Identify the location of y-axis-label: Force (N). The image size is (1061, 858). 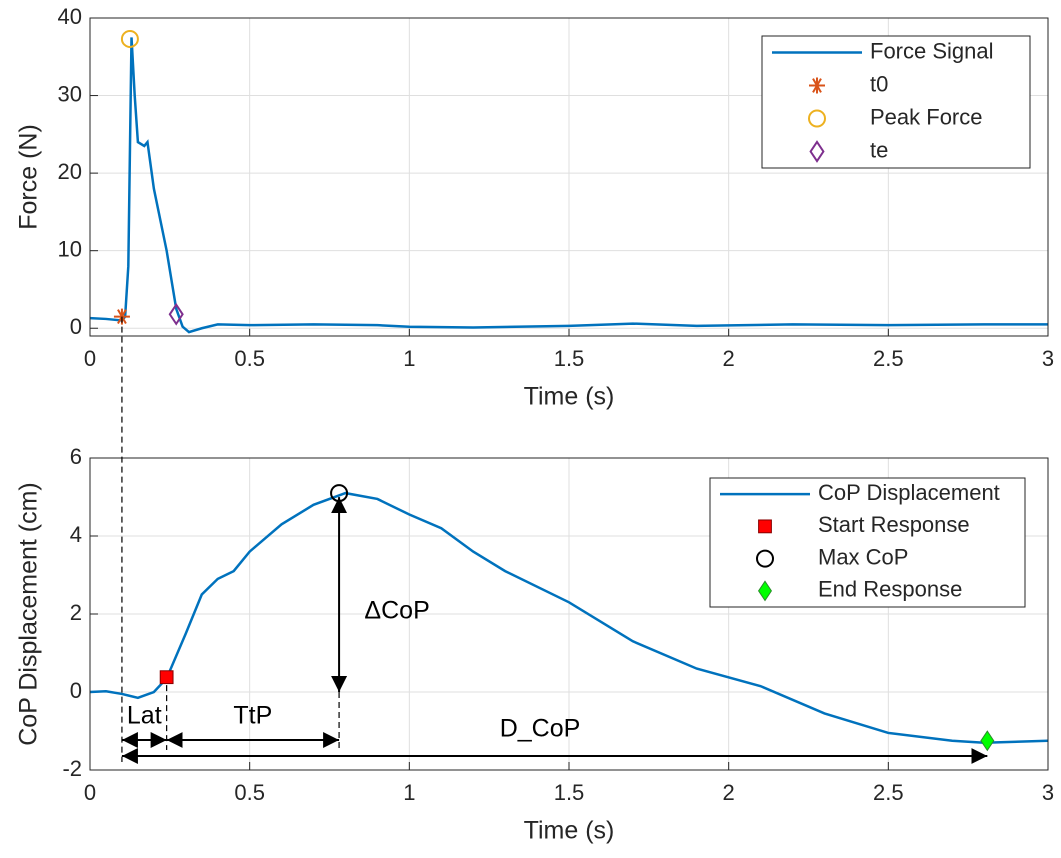
(29, 177).